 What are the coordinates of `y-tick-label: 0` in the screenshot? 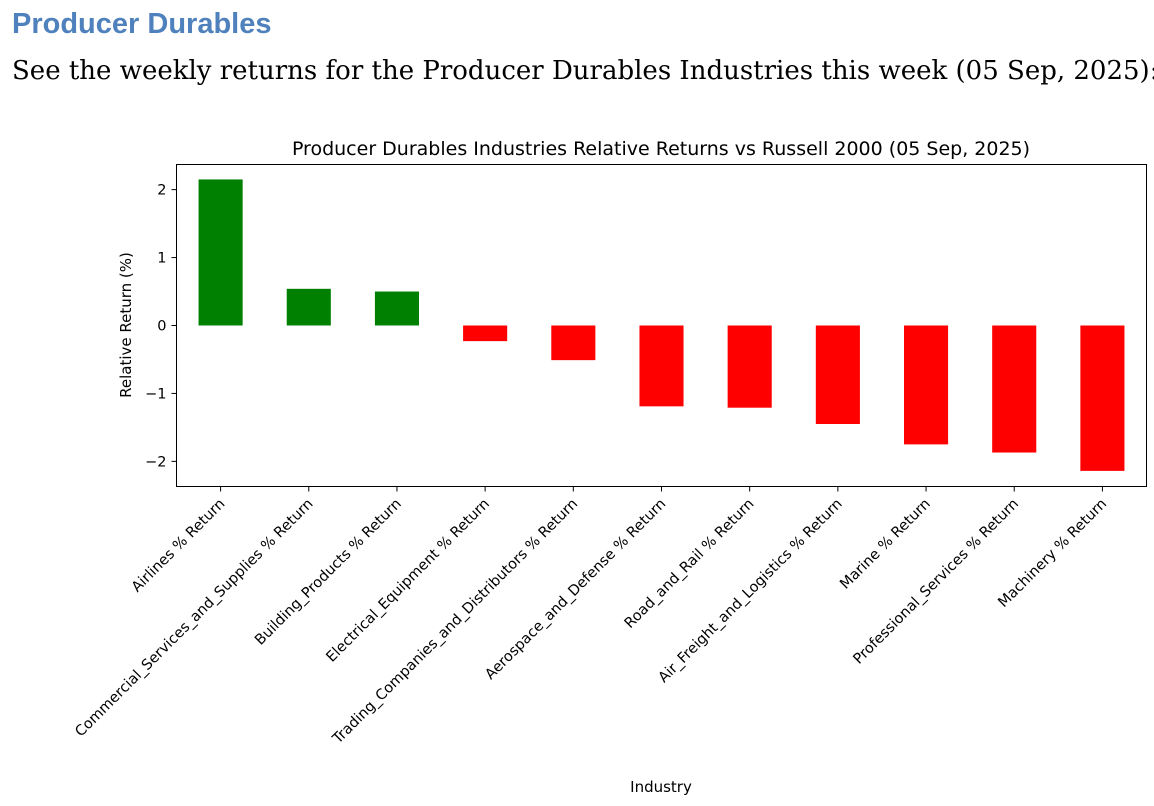 It's located at (161, 327).